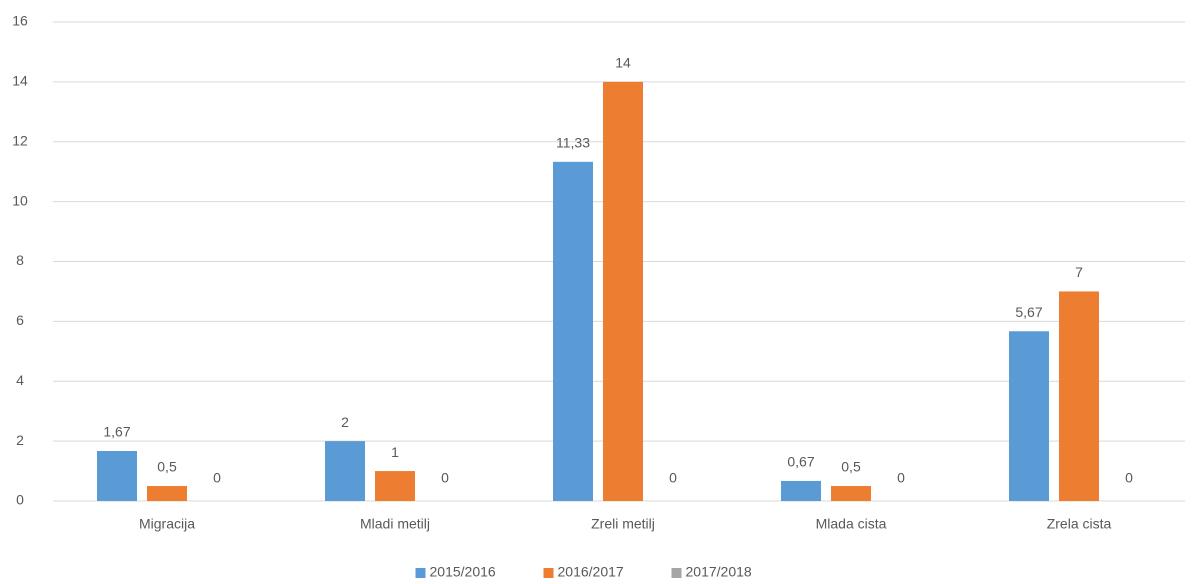  What do you see at coordinates (20, 380) in the screenshot?
I see `y-tick-label: 4` at bounding box center [20, 380].